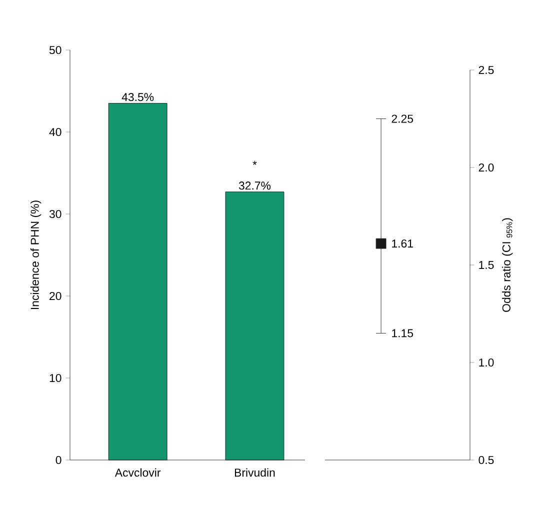 The width and height of the screenshot is (545, 516). What do you see at coordinates (138, 97) in the screenshot?
I see `data-label: 43.5%` at bounding box center [138, 97].